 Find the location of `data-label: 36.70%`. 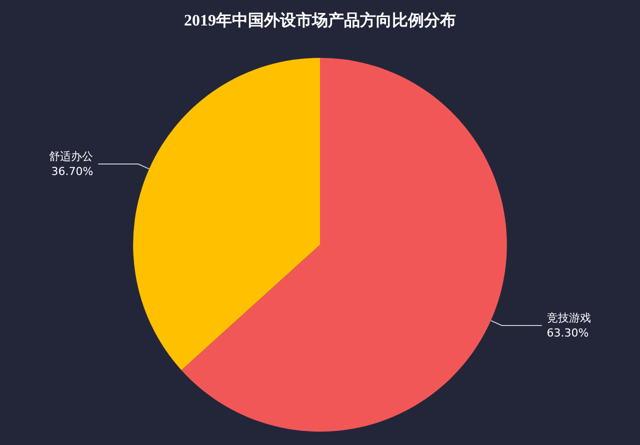

data-label: 36.70% is located at coordinates (72, 171).